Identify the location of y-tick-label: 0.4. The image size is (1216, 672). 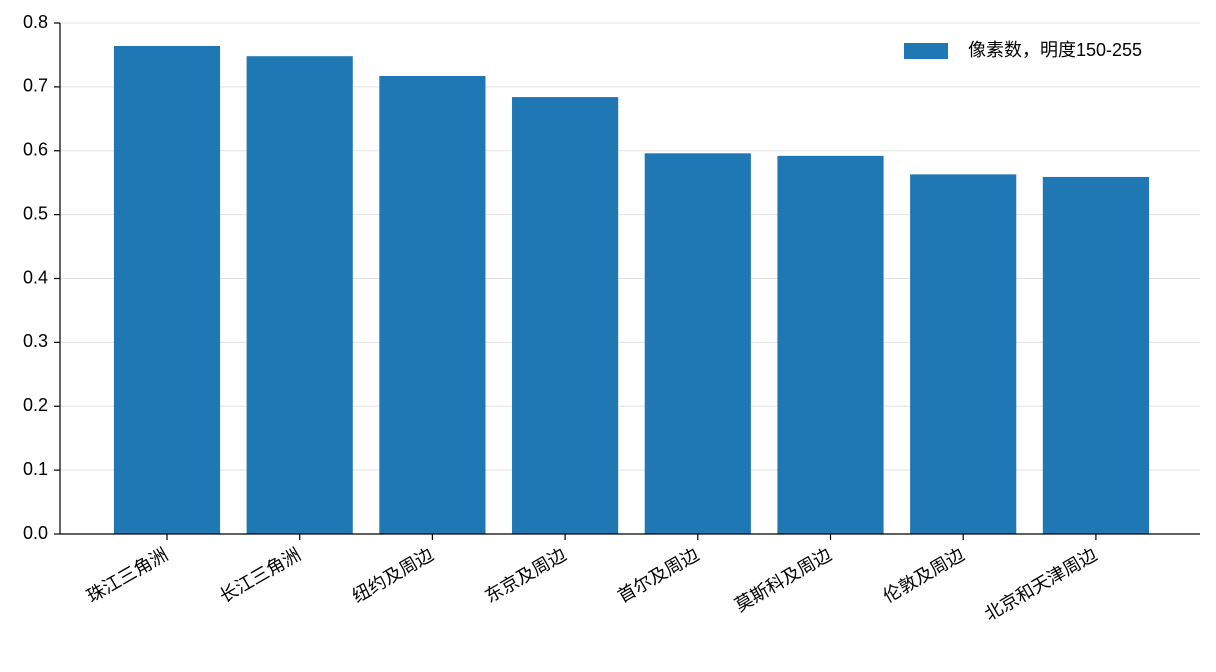
(35, 277).